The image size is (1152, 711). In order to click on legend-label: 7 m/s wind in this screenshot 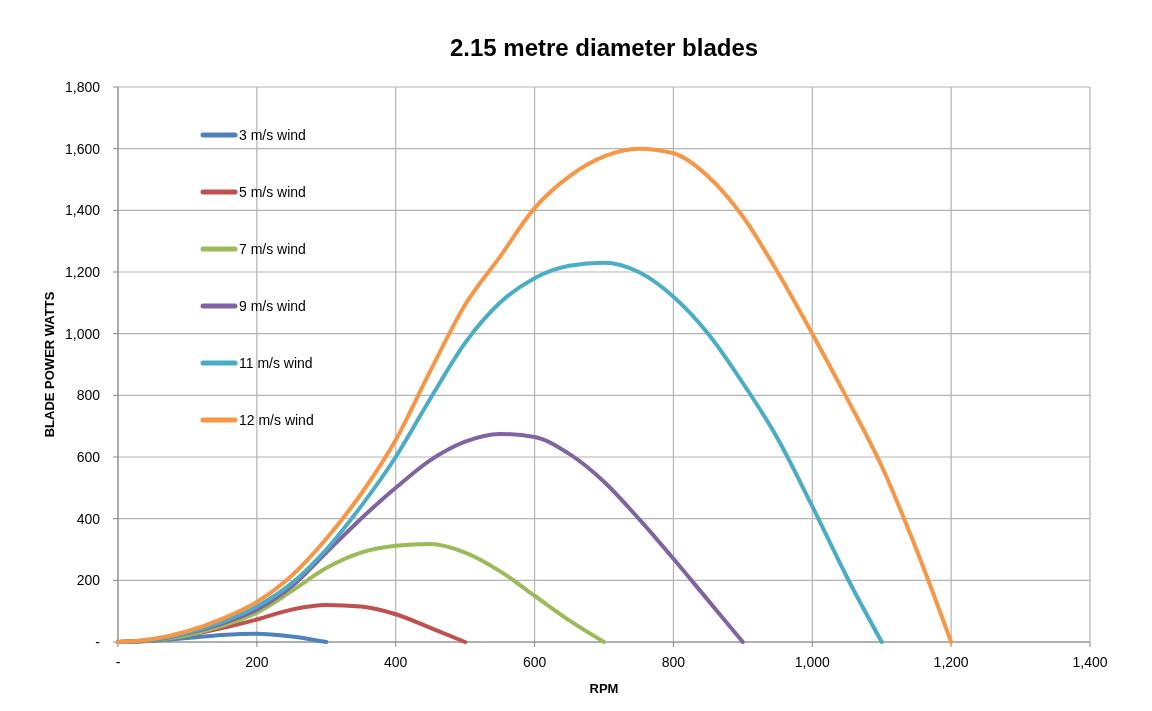, I will do `click(272, 248)`.